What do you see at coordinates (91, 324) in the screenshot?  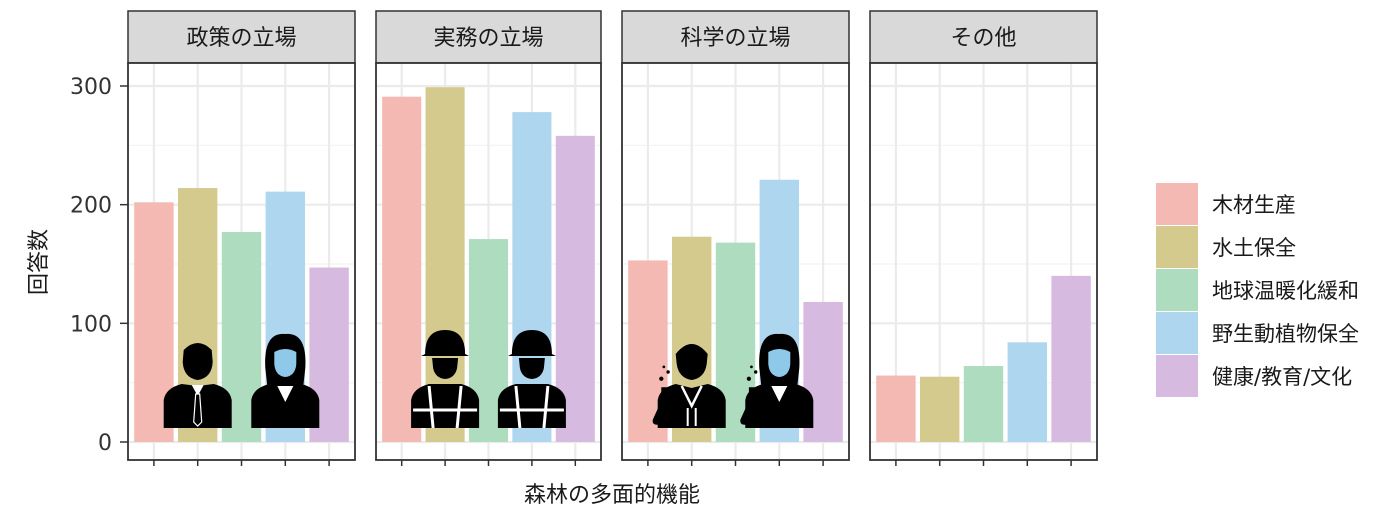 I see `y-tick-label: 100` at bounding box center [91, 324].